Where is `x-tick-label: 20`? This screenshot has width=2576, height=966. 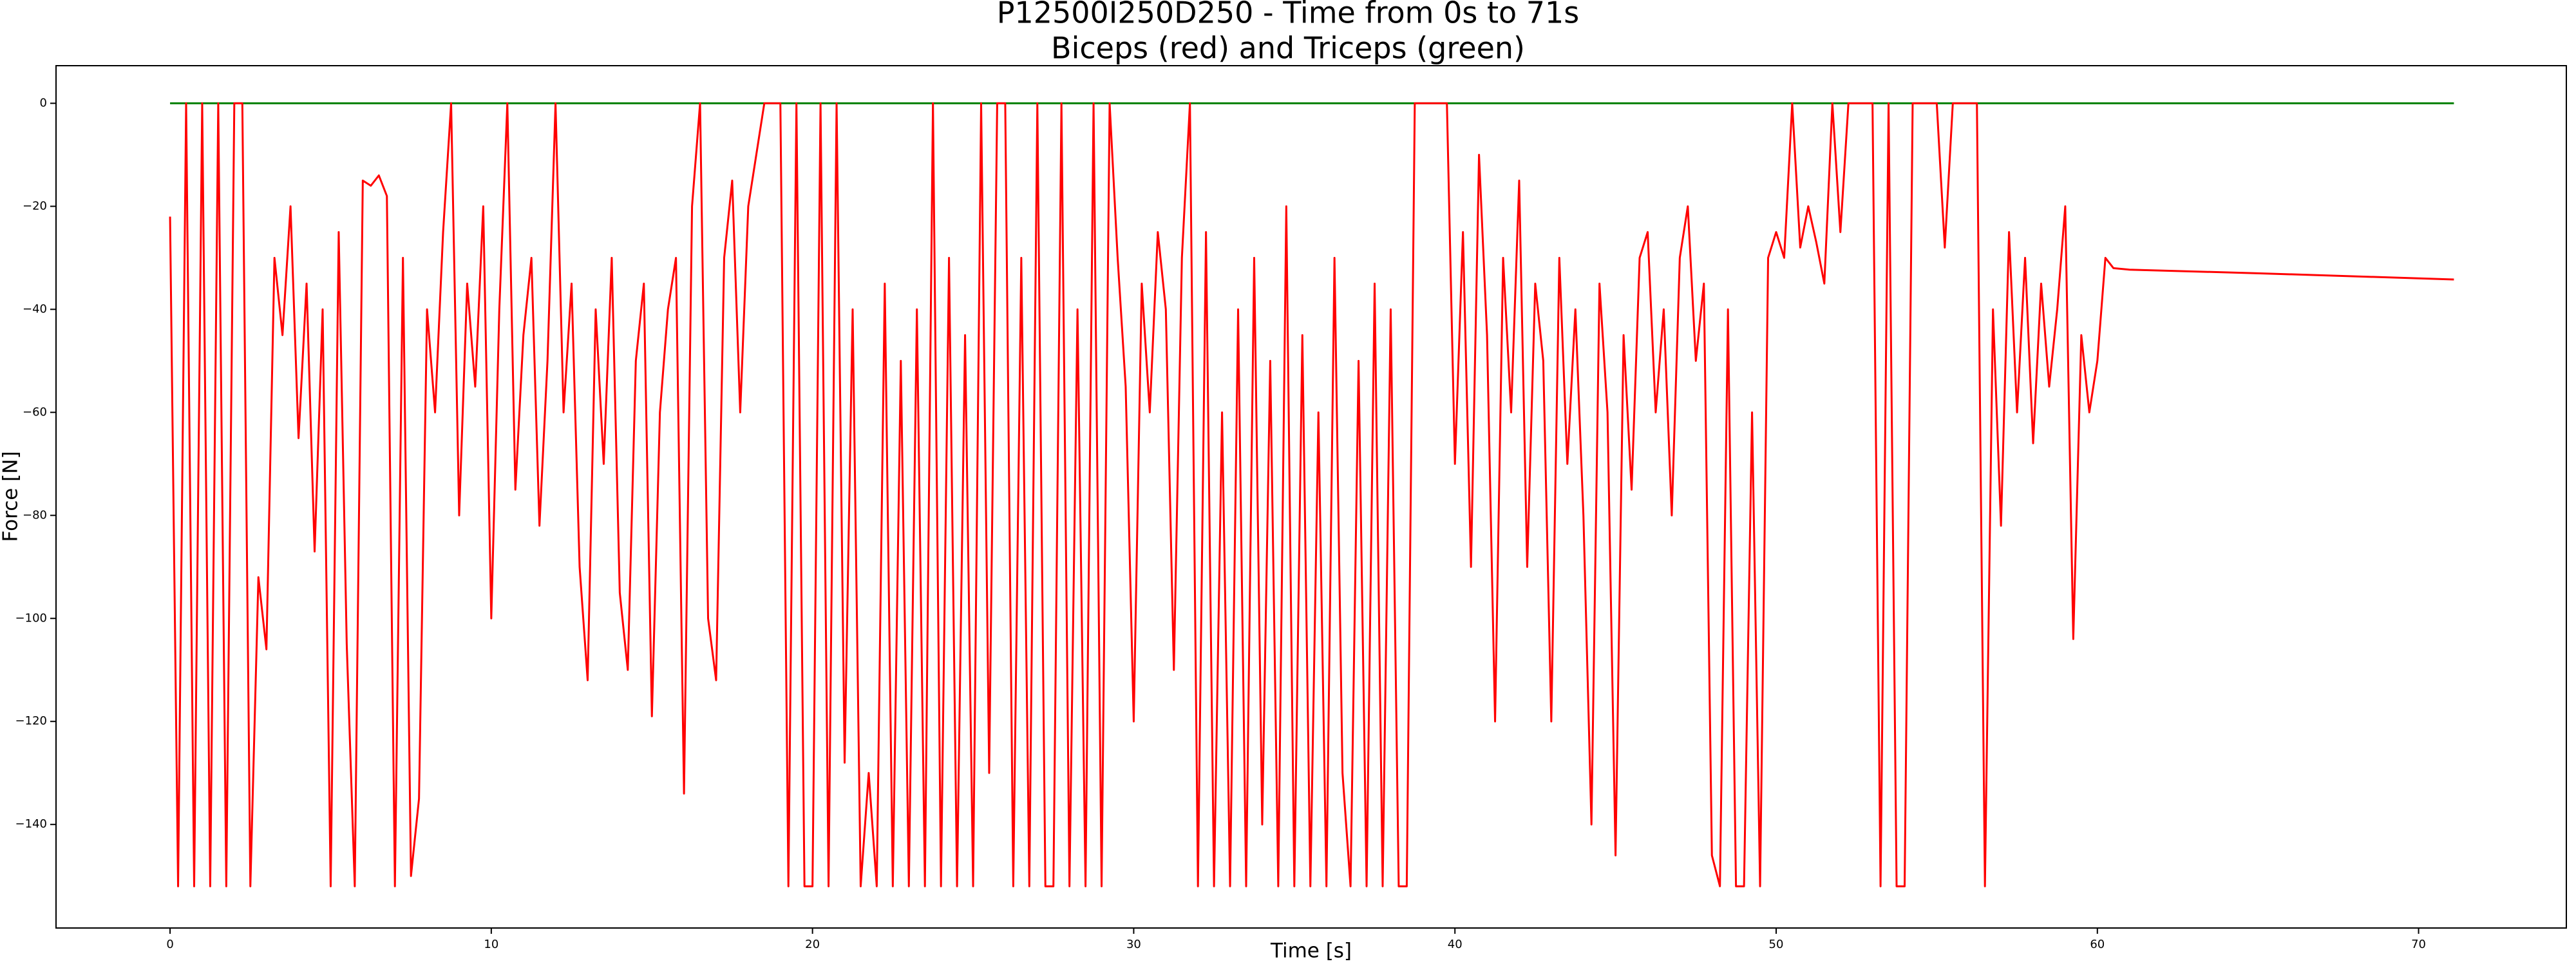 x-tick-label: 20 is located at coordinates (813, 944).